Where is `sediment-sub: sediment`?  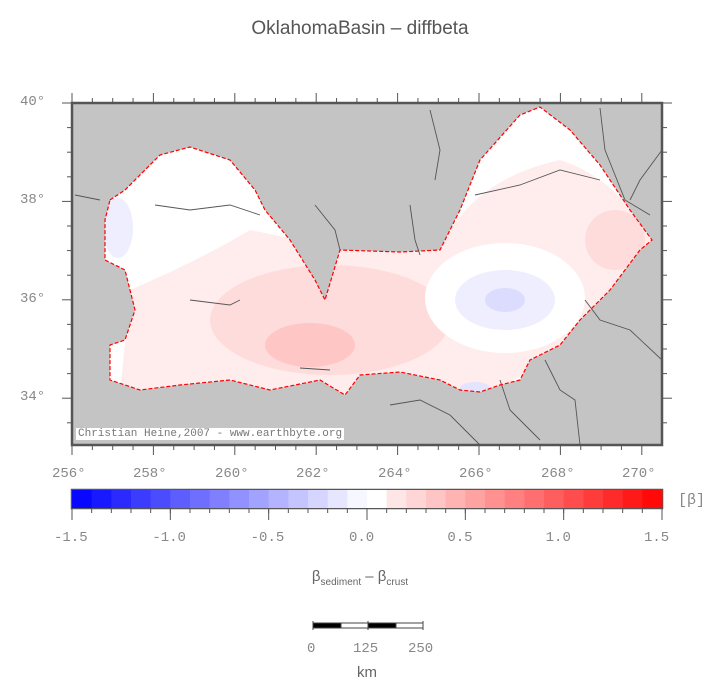 sediment-sub: sediment is located at coordinates (341, 582).